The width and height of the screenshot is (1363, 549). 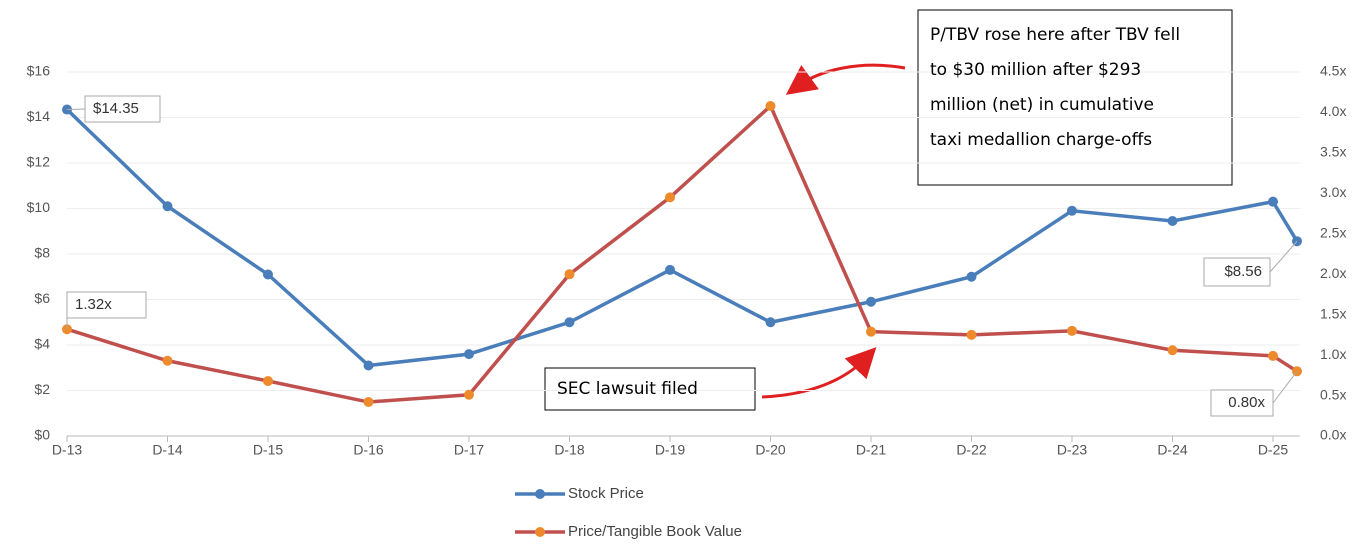 I want to click on legend-label: Stock Price, so click(x=606, y=493).